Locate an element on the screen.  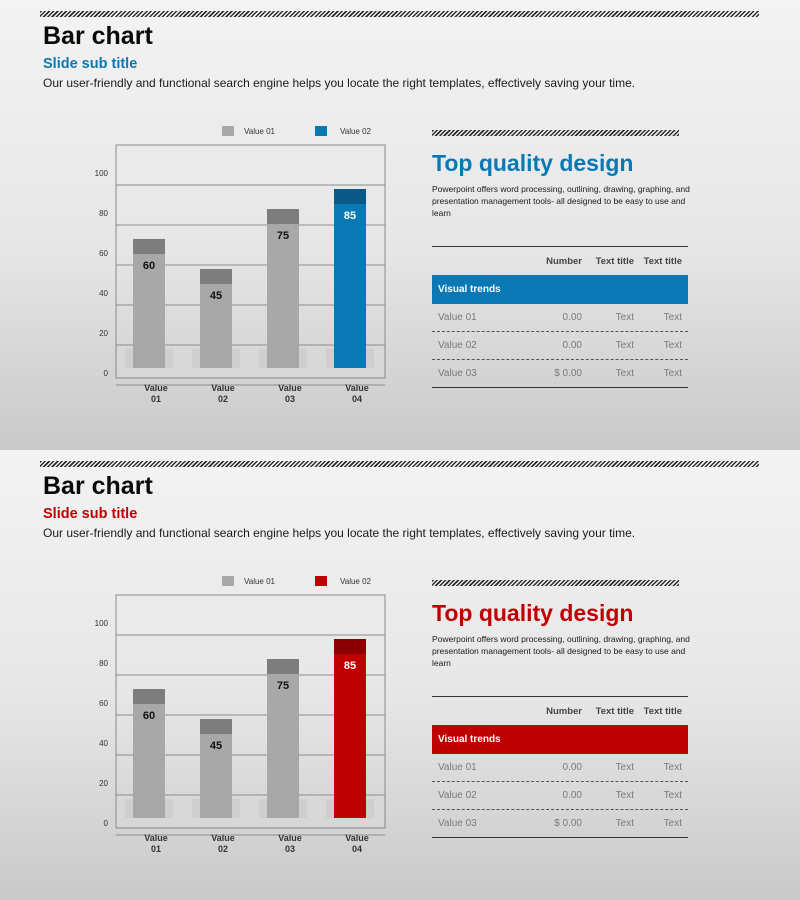
y-tick-label: 80 is located at coordinates (103, 213).